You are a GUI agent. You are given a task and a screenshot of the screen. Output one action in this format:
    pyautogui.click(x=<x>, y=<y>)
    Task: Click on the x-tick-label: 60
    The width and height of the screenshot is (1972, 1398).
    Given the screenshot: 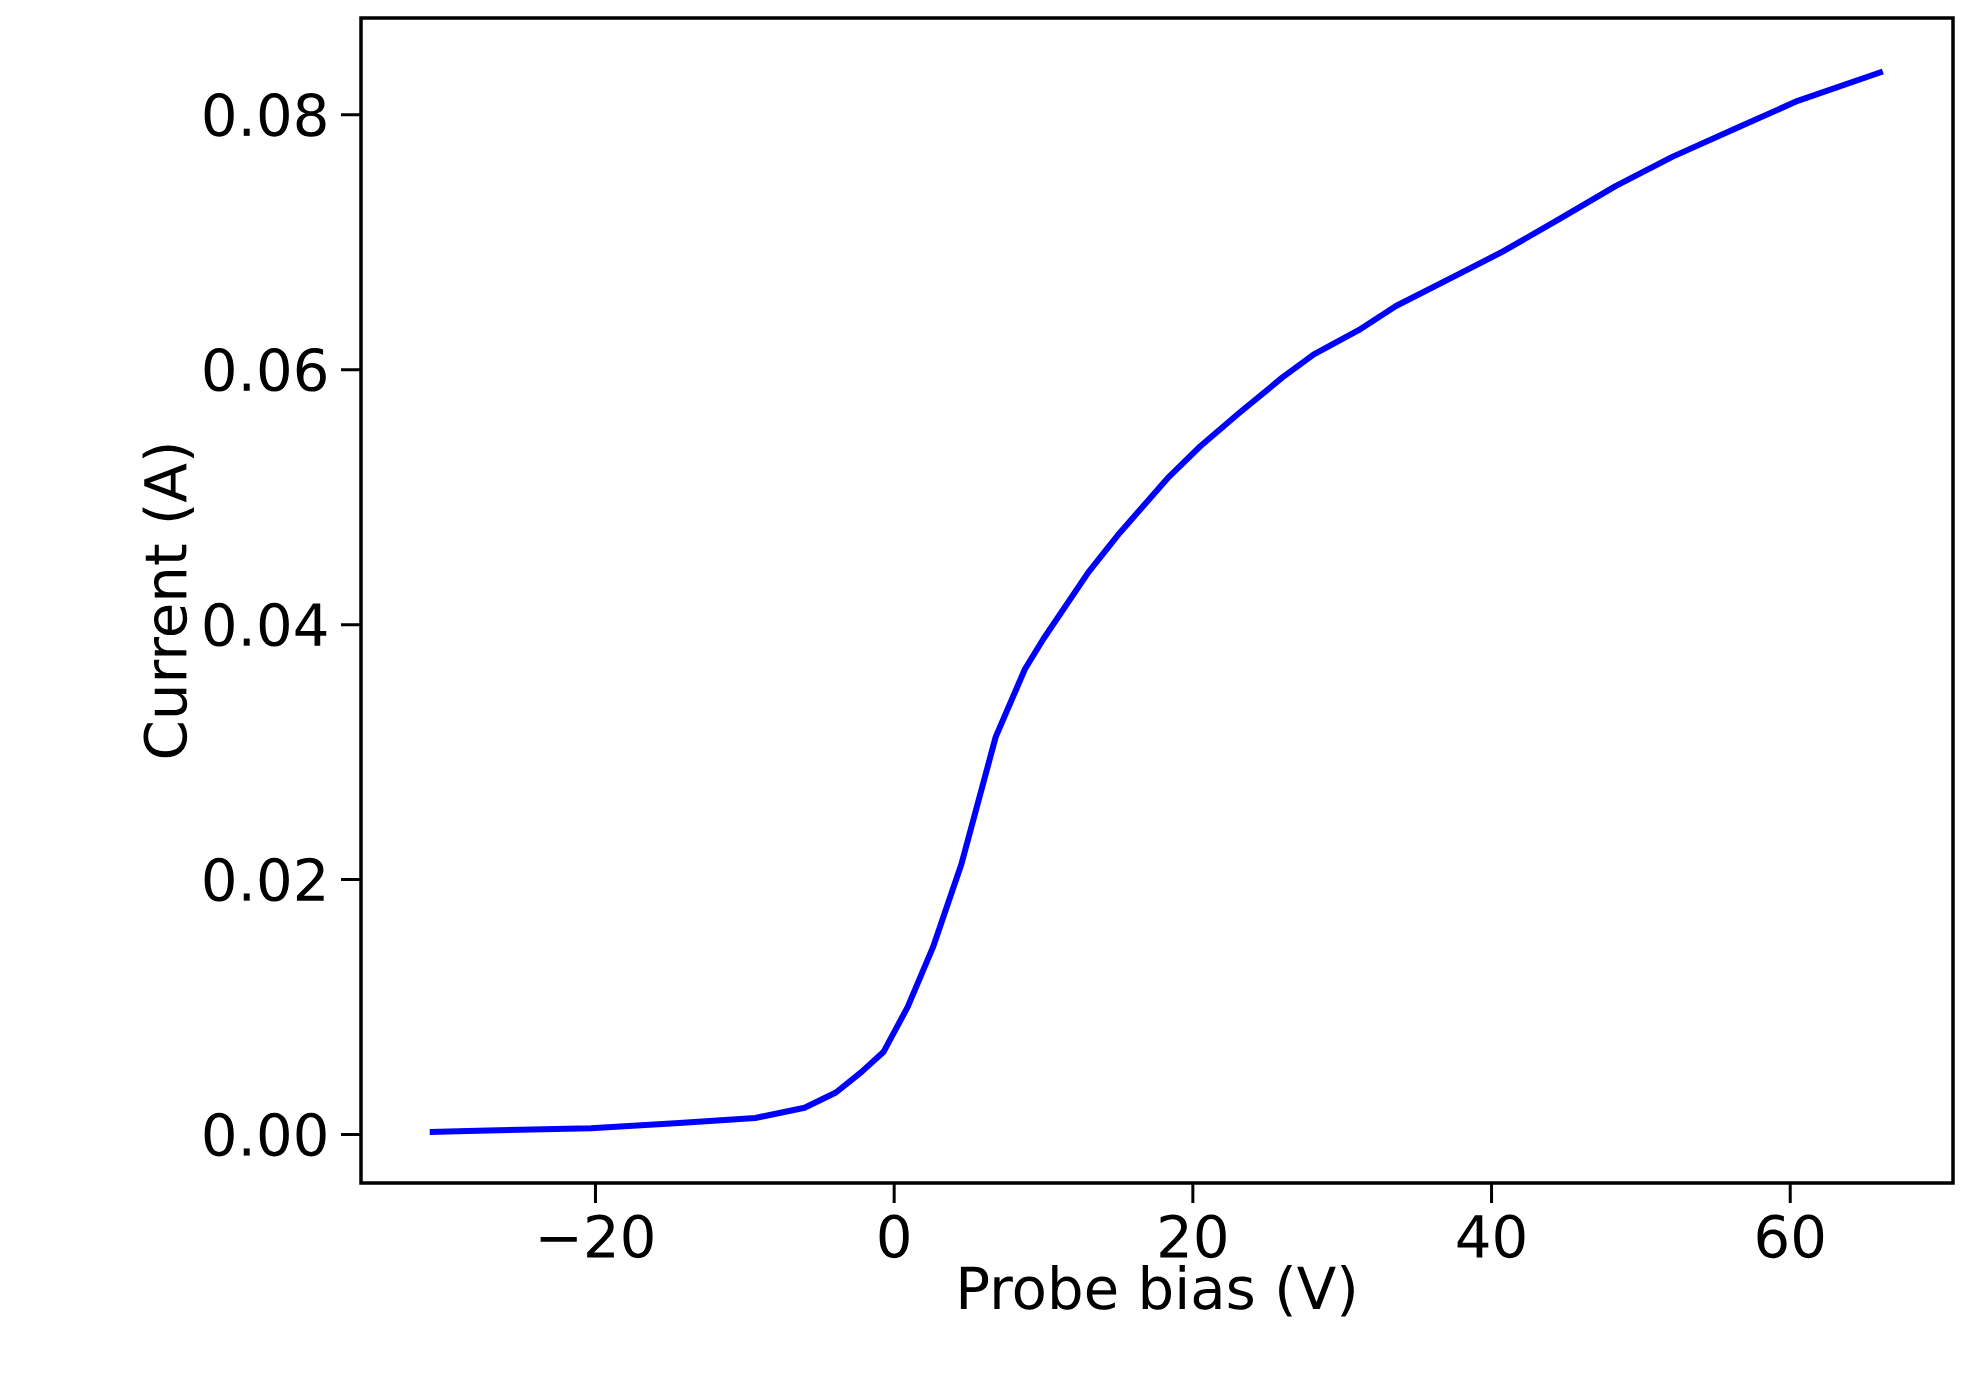 What is the action you would take?
    pyautogui.click(x=1790, y=1236)
    